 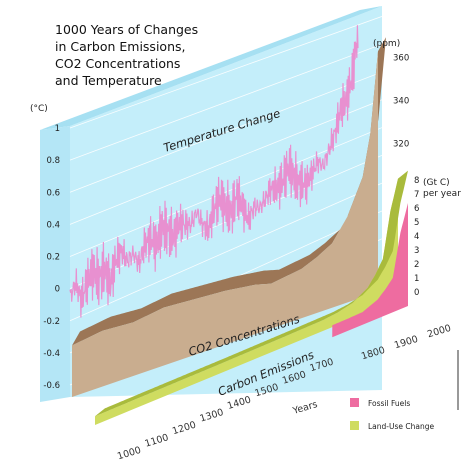 I want to click on year-tick-label-left: 1200, so click(x=184, y=429).